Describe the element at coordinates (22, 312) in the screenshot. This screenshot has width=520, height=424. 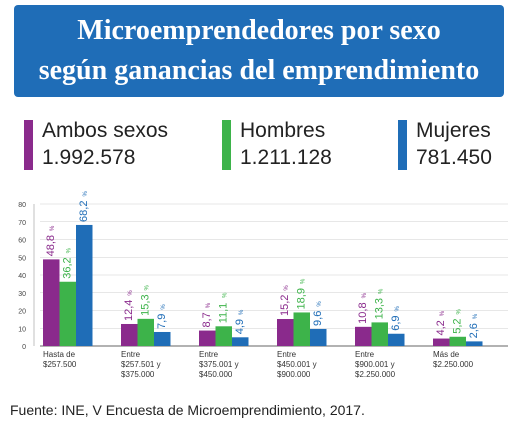
I see `y-tick-label: 20` at that location.